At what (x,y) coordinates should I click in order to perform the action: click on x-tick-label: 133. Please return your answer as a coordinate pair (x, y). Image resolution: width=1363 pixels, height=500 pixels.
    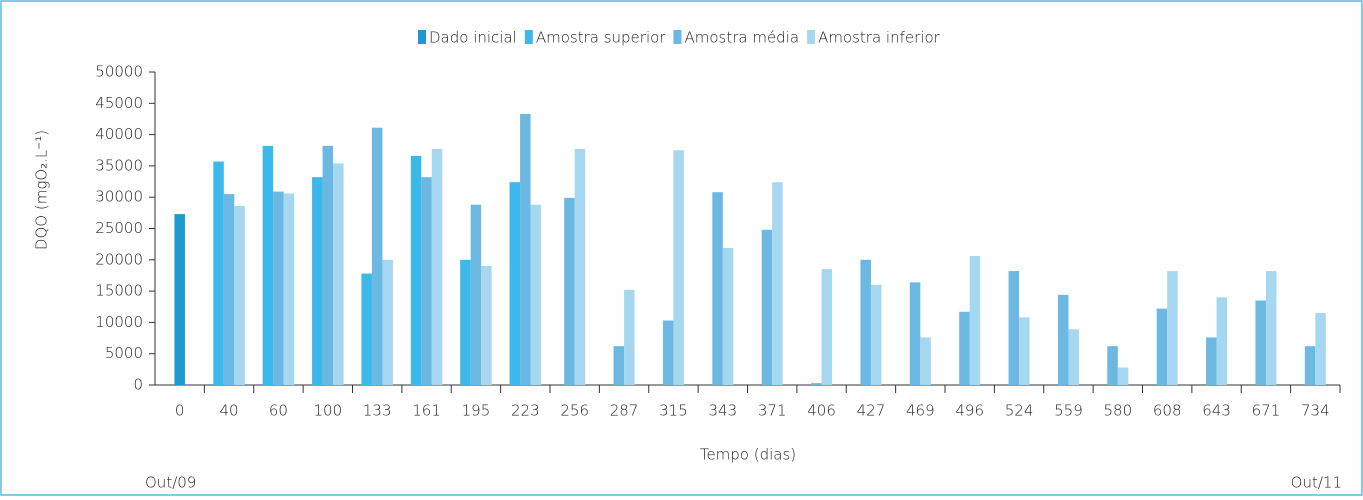
    Looking at the image, I should click on (377, 411).